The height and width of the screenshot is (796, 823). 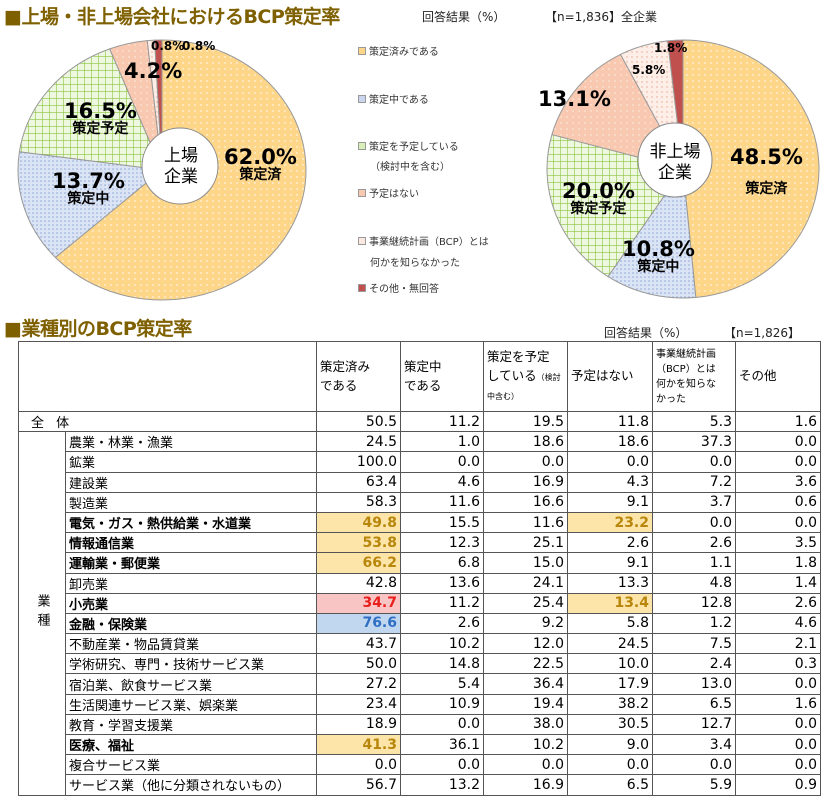 I want to click on unit-label: 回答結果（%）, so click(x=464, y=17).